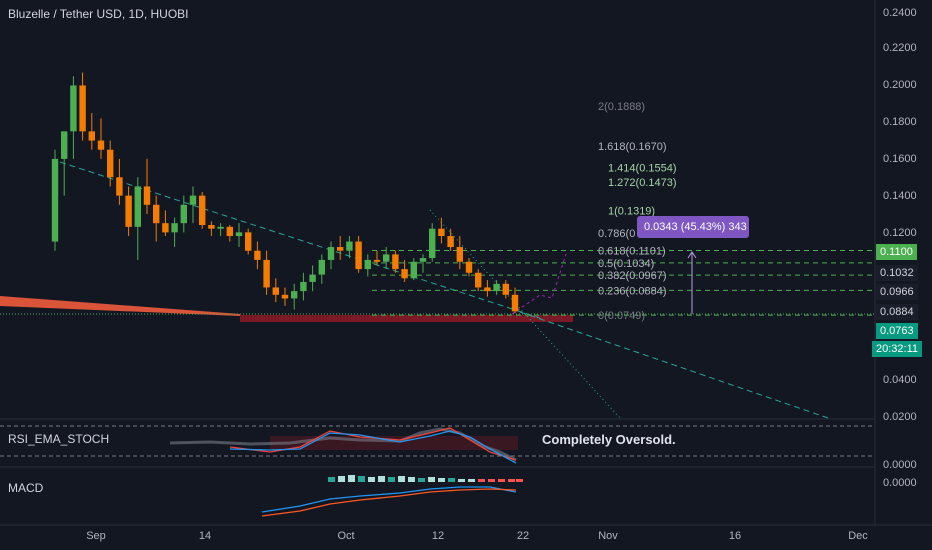 The height and width of the screenshot is (550, 932). What do you see at coordinates (896, 252) in the screenshot?
I see `y-tick-label: 0.1100` at bounding box center [896, 252].